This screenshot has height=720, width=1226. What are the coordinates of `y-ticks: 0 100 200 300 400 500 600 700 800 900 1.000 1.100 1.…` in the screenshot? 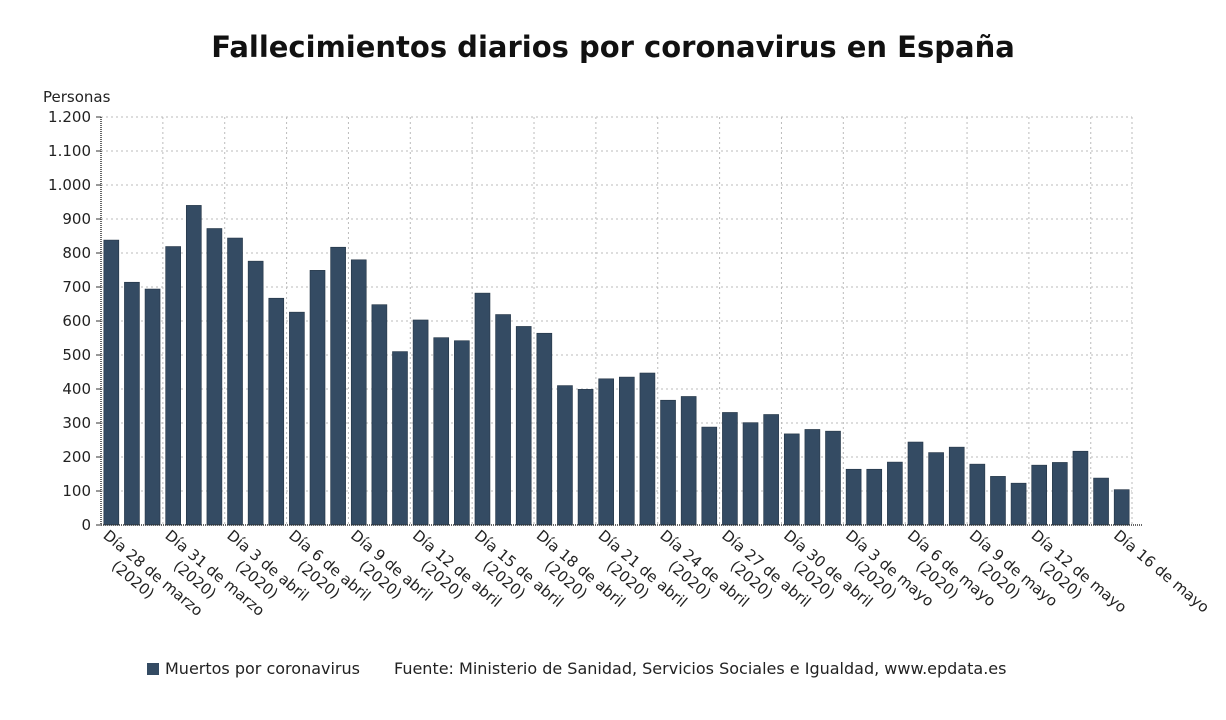 It's located at (75, 321).